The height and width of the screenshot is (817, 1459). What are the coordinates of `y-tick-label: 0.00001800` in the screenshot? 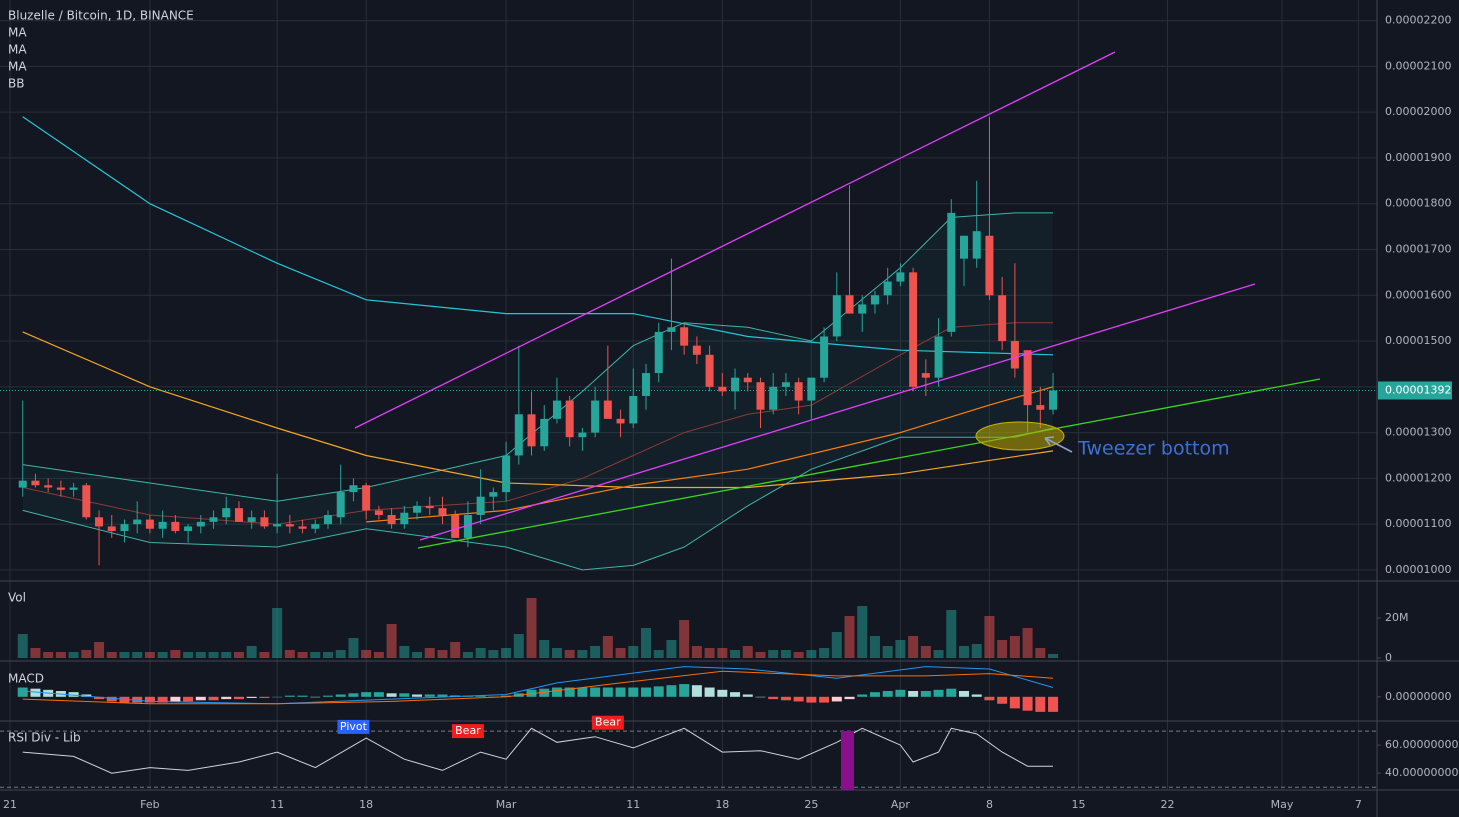 It's located at (1418, 203).